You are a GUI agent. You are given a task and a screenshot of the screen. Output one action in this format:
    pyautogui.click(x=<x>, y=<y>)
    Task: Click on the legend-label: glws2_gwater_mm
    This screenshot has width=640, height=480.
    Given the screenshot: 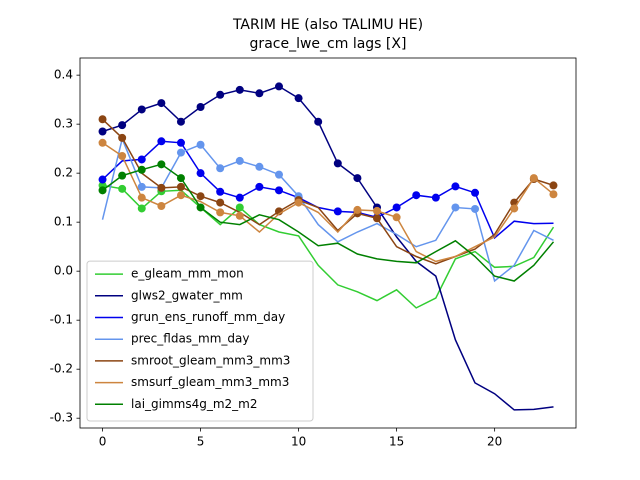 What is the action you would take?
    pyautogui.click(x=187, y=295)
    